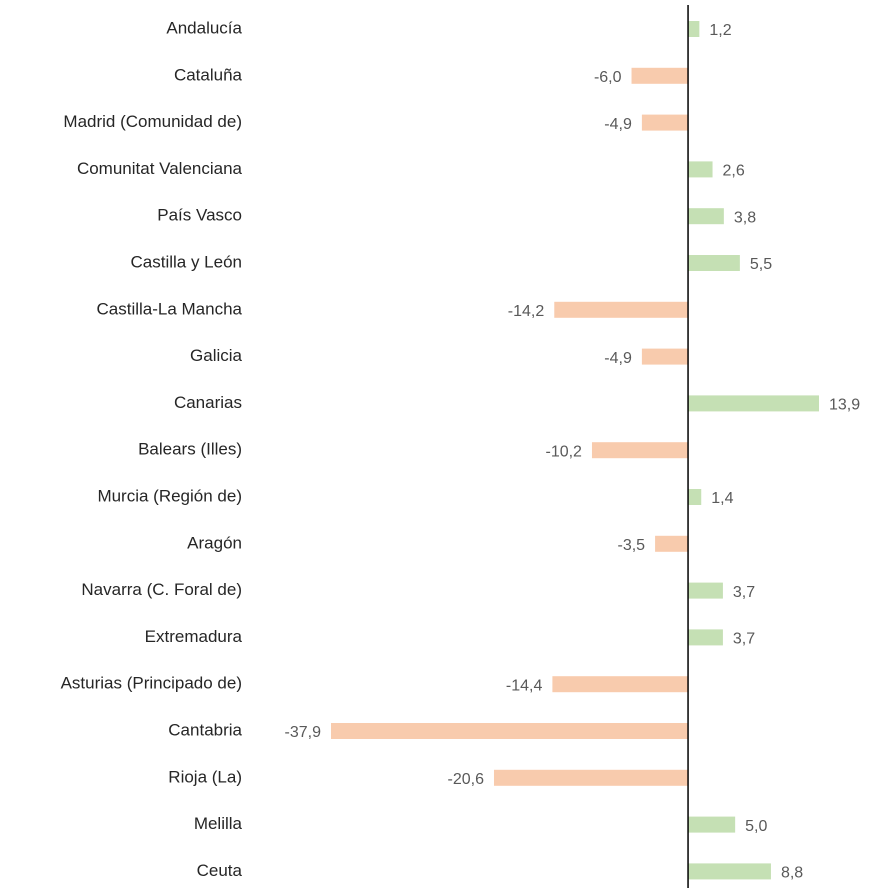 The height and width of the screenshot is (893, 881). What do you see at coordinates (214, 542) in the screenshot?
I see `category-label: Aragón` at bounding box center [214, 542].